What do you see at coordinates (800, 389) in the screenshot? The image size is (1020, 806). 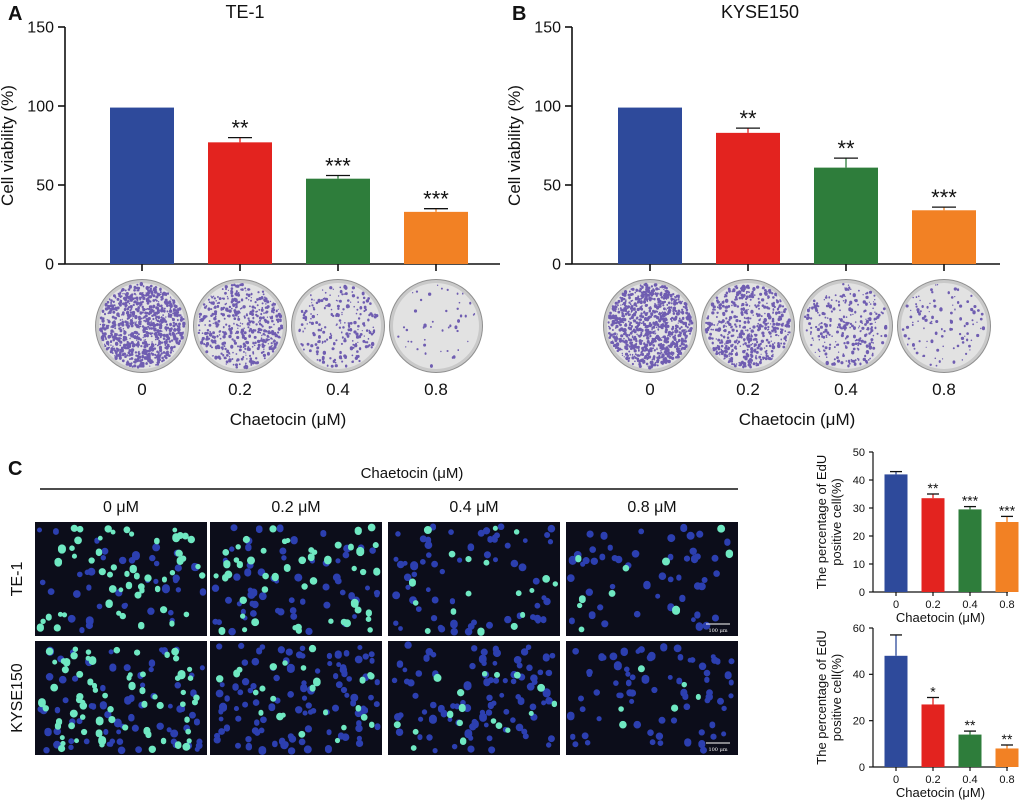 I see `colony-dose-labels-b: 0 0.2 0.4 0.8` at bounding box center [800, 389].